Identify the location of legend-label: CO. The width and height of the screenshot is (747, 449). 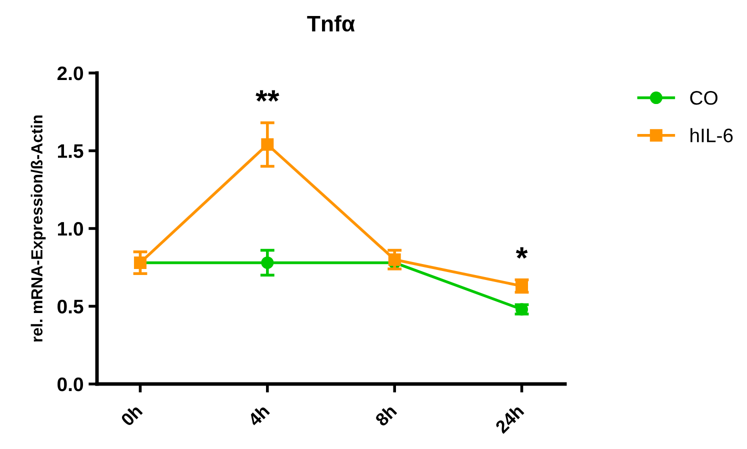
(704, 98).